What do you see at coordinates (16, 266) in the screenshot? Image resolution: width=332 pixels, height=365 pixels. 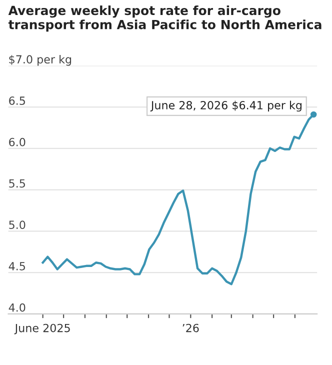 I see `y-tick-label: 4.5` at bounding box center [16, 266].